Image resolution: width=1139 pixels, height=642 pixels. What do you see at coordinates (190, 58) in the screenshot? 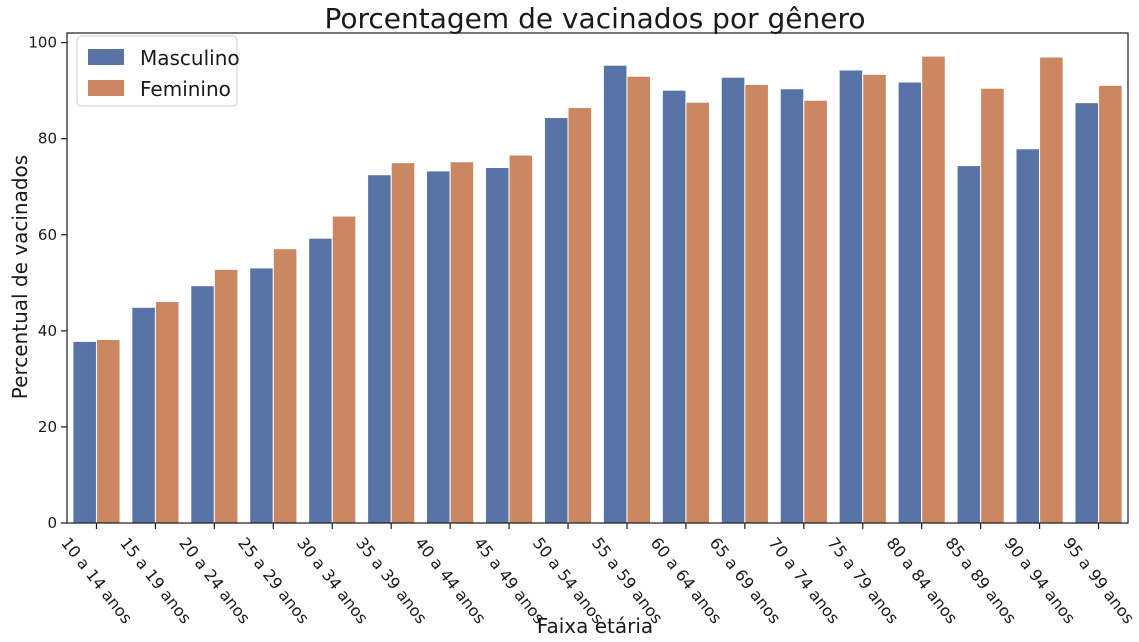
I see `legend-label-masculino: Masculino` at bounding box center [190, 58].